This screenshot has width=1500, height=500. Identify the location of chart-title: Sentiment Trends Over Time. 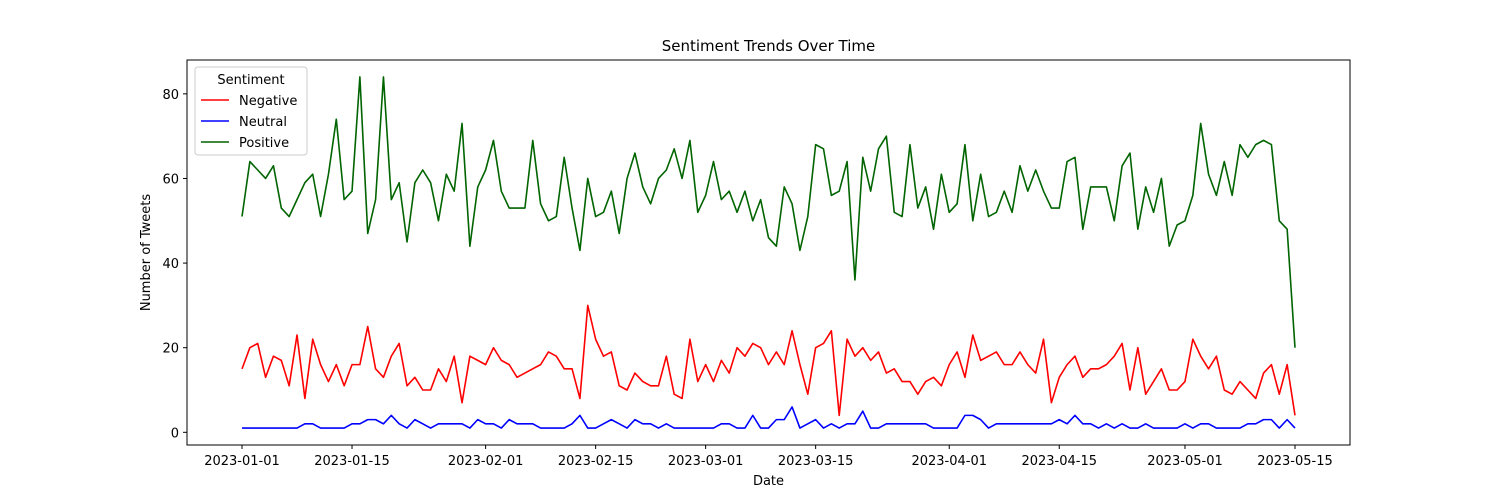
(769, 46).